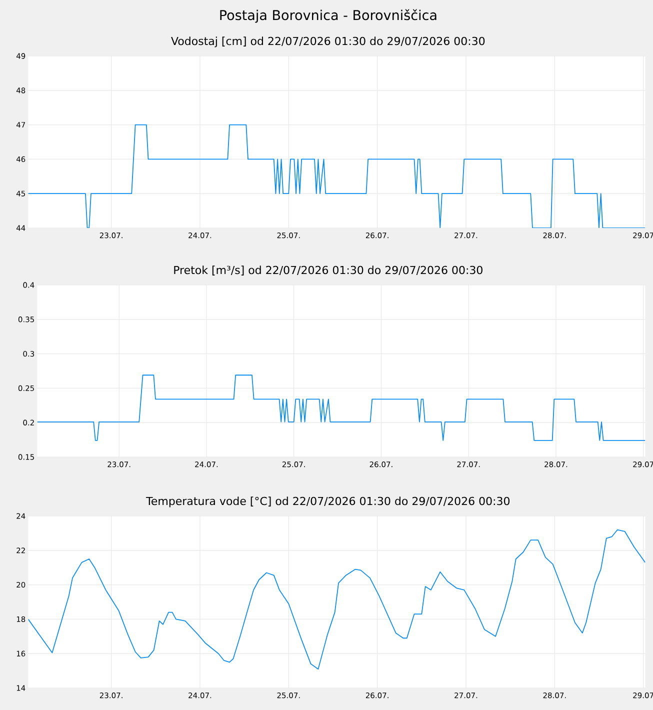  What do you see at coordinates (327, 42) in the screenshot?
I see `chart-subtitle: Vodostaj [cm] od 22/07/2026 01:30 do 29/07/2026 00:30` at bounding box center [327, 42].